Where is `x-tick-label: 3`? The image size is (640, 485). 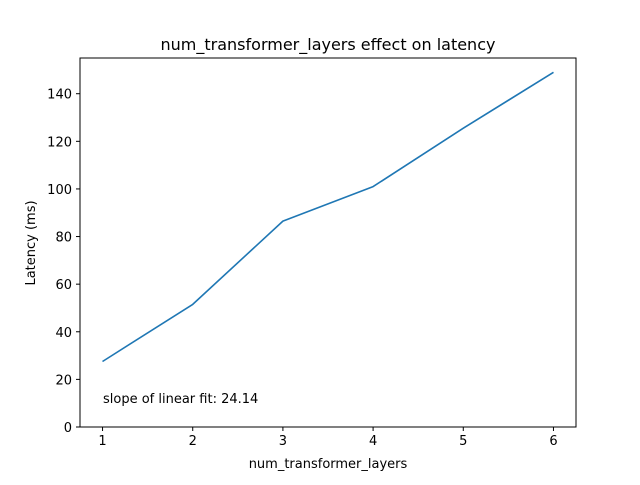 x-tick-label: 3 is located at coordinates (283, 441).